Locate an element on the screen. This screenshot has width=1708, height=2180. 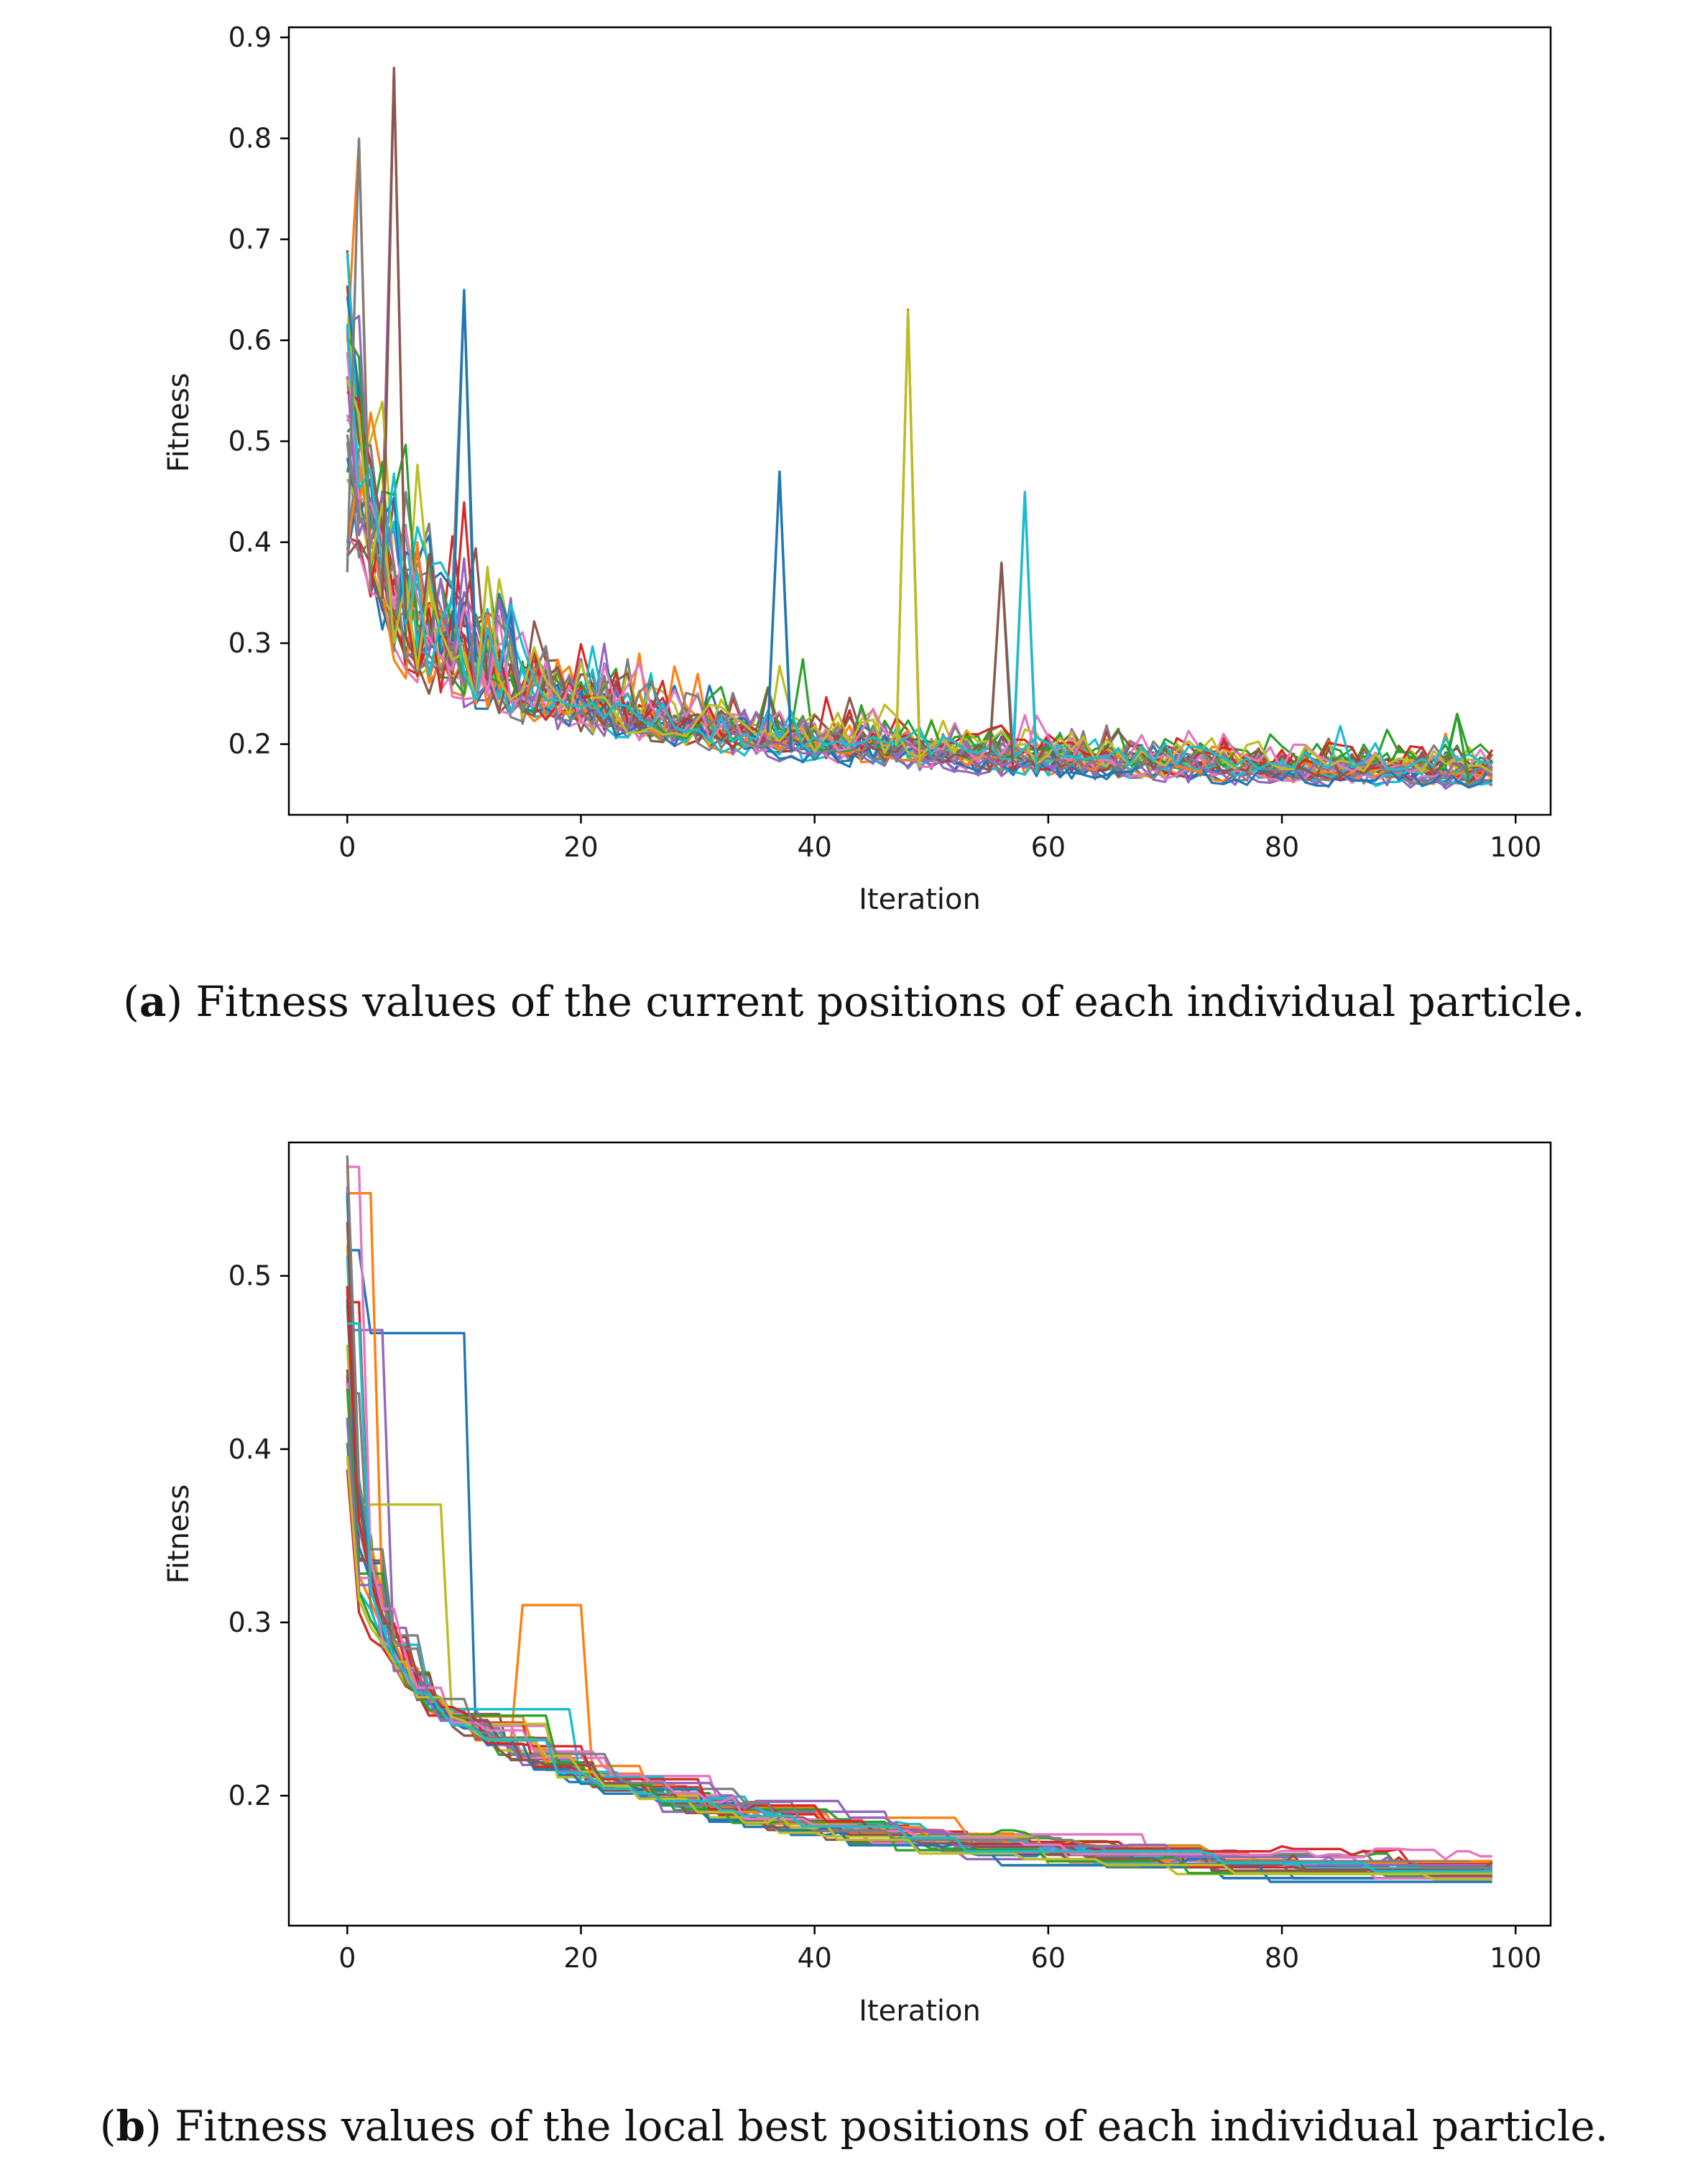
chart-a-x-axis-label: Iteration is located at coordinates (920, 900).